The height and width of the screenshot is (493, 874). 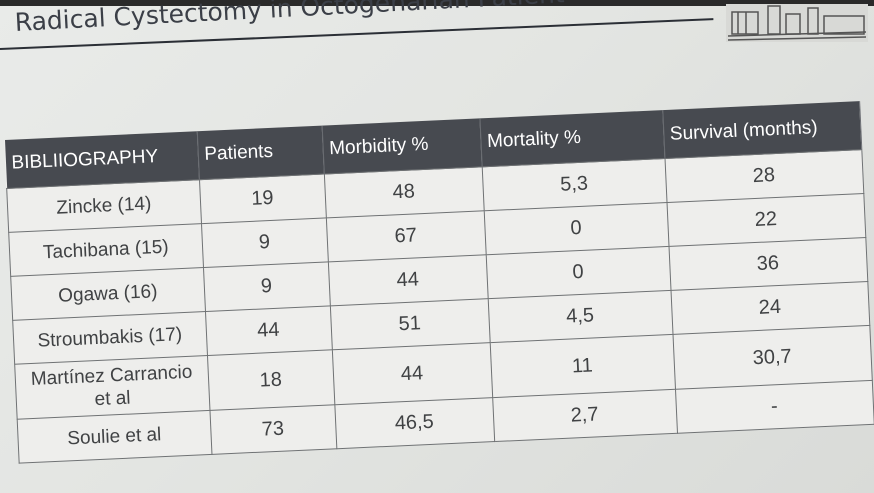 What do you see at coordinates (582, 366) in the screenshot?
I see `cell-mortality: 11` at bounding box center [582, 366].